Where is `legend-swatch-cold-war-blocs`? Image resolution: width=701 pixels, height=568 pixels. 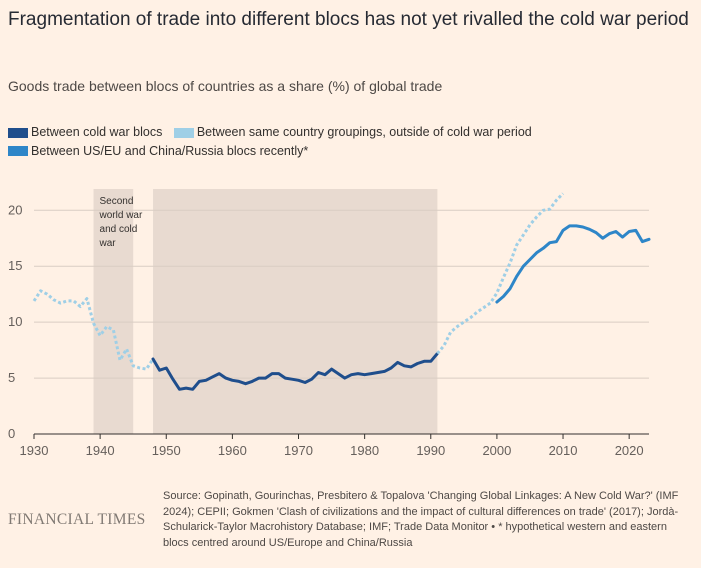
legend-swatch-cold-war-blocs is located at coordinates (18, 132).